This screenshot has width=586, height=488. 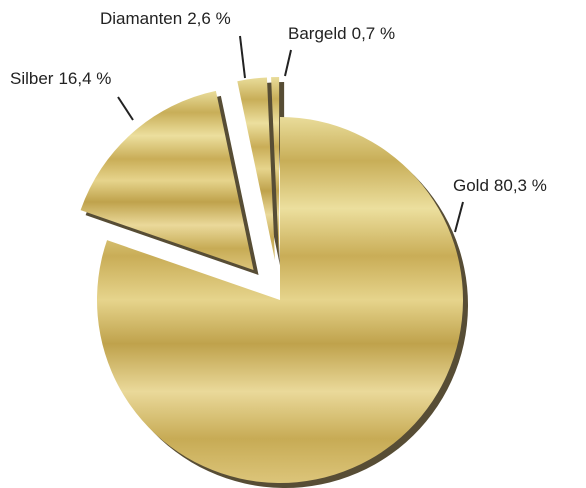 What do you see at coordinates (141, 18) in the screenshot?
I see `category-name: Diamanten` at bounding box center [141, 18].